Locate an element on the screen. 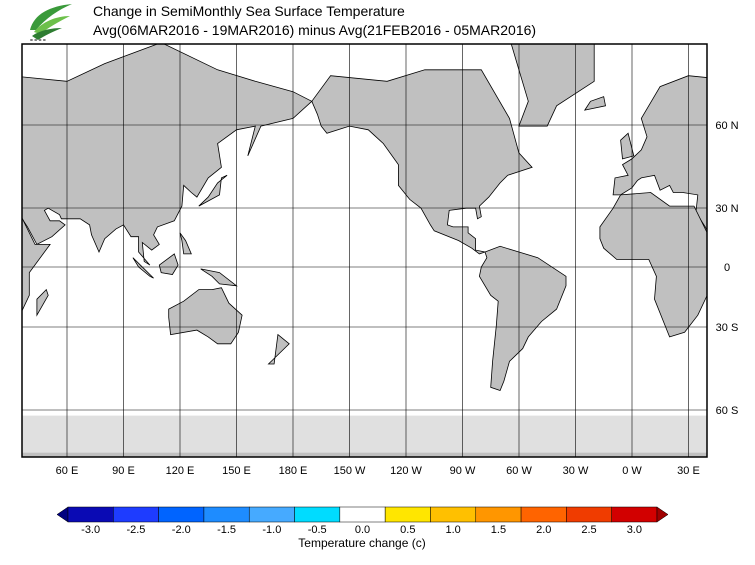 This screenshot has height=565, width=755. lon-label: 60 W is located at coordinates (519, 471).